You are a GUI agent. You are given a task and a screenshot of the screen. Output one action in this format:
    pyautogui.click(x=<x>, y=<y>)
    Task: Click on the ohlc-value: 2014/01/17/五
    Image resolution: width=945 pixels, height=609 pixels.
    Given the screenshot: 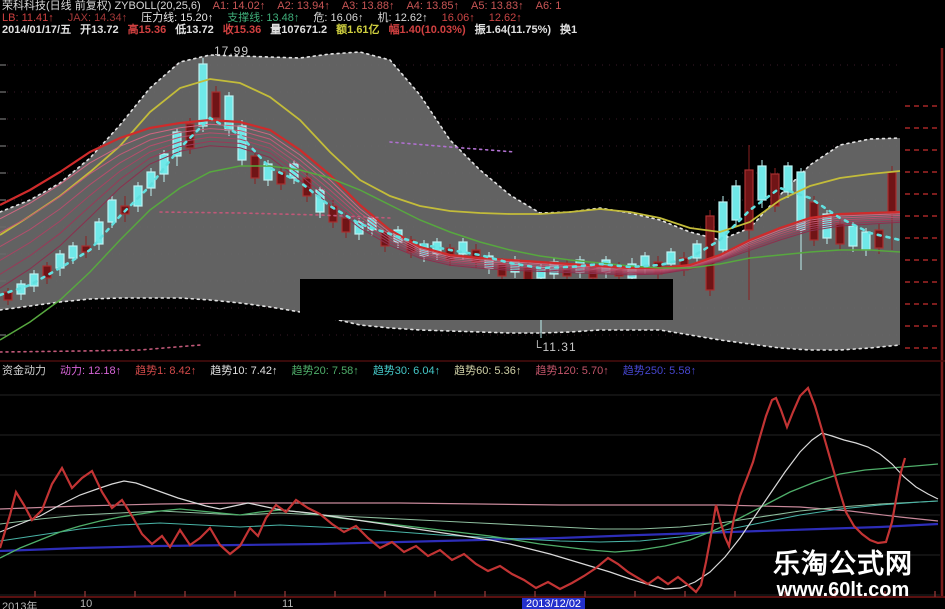 What is the action you would take?
    pyautogui.click(x=37, y=30)
    